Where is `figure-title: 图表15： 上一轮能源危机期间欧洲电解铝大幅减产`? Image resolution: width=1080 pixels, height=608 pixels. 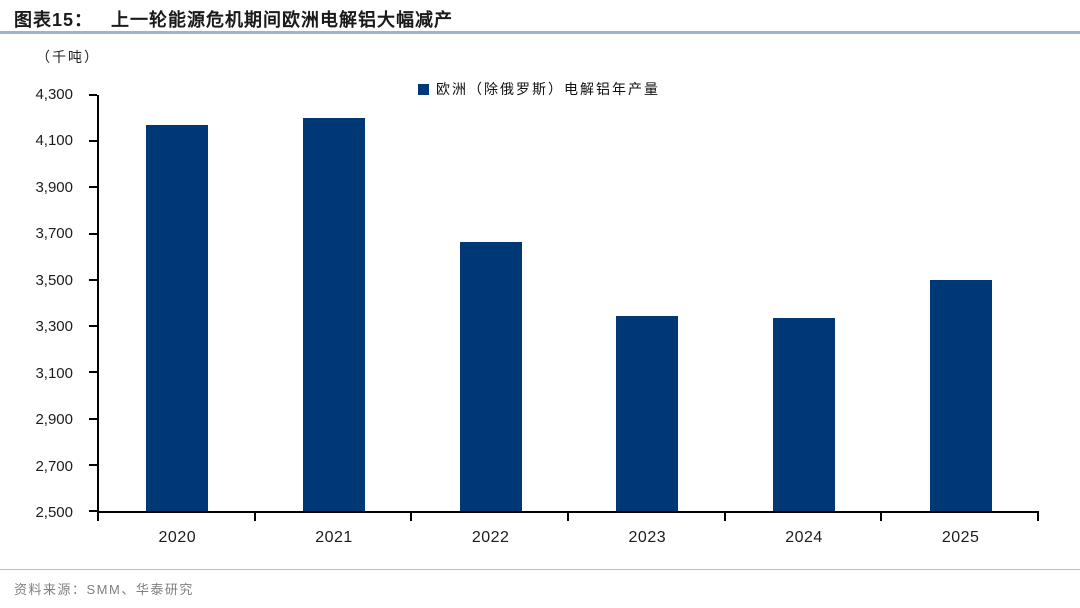 figure-title: 图表15： 上一轮能源危机期间欧洲电解铝大幅减产 is located at coordinates (233, 19).